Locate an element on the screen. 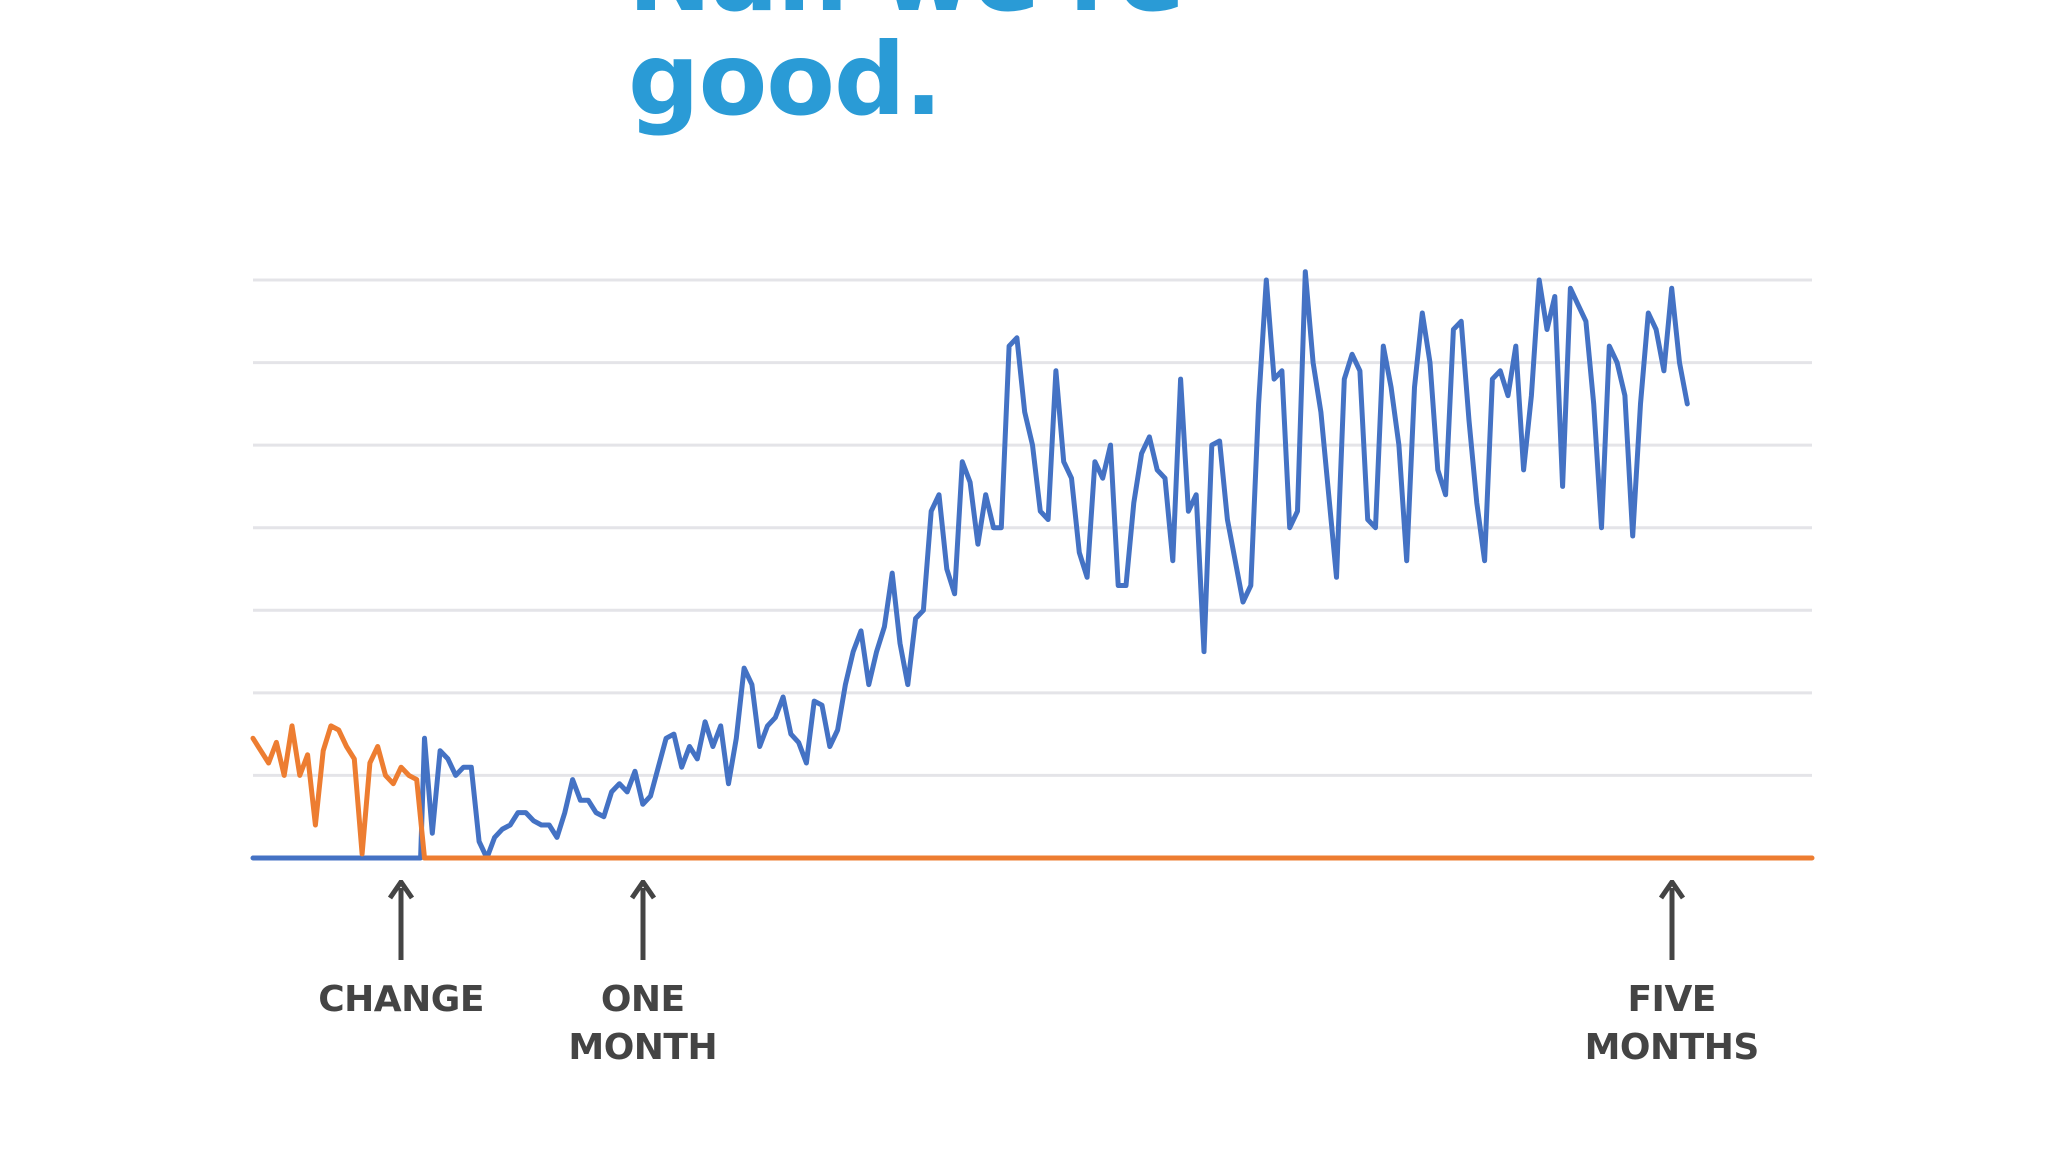 The height and width of the screenshot is (1152, 2048). title-line-1: Nah we're is located at coordinates (906, 14).